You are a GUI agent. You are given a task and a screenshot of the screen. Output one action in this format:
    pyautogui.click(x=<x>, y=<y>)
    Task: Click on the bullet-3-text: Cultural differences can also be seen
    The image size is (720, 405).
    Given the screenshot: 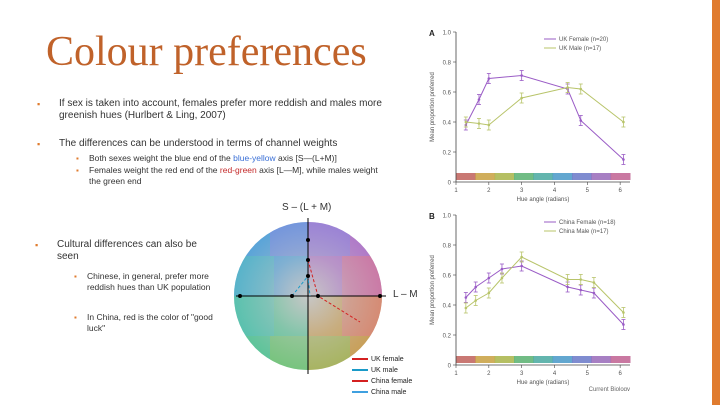 What is the action you would take?
    pyautogui.click(x=127, y=250)
    